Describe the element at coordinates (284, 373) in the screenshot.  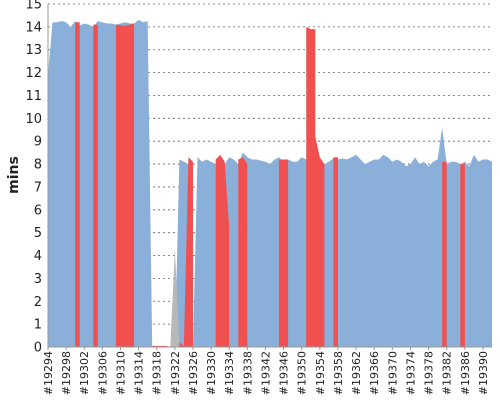
I see `x-tick-label-13: #19346` at that location.